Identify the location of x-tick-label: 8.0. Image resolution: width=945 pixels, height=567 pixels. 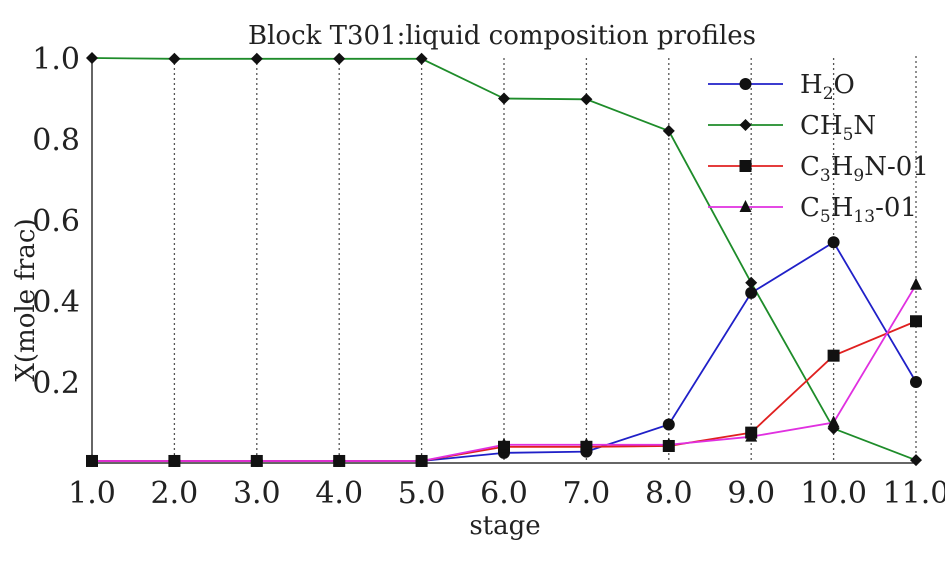
(669, 493).